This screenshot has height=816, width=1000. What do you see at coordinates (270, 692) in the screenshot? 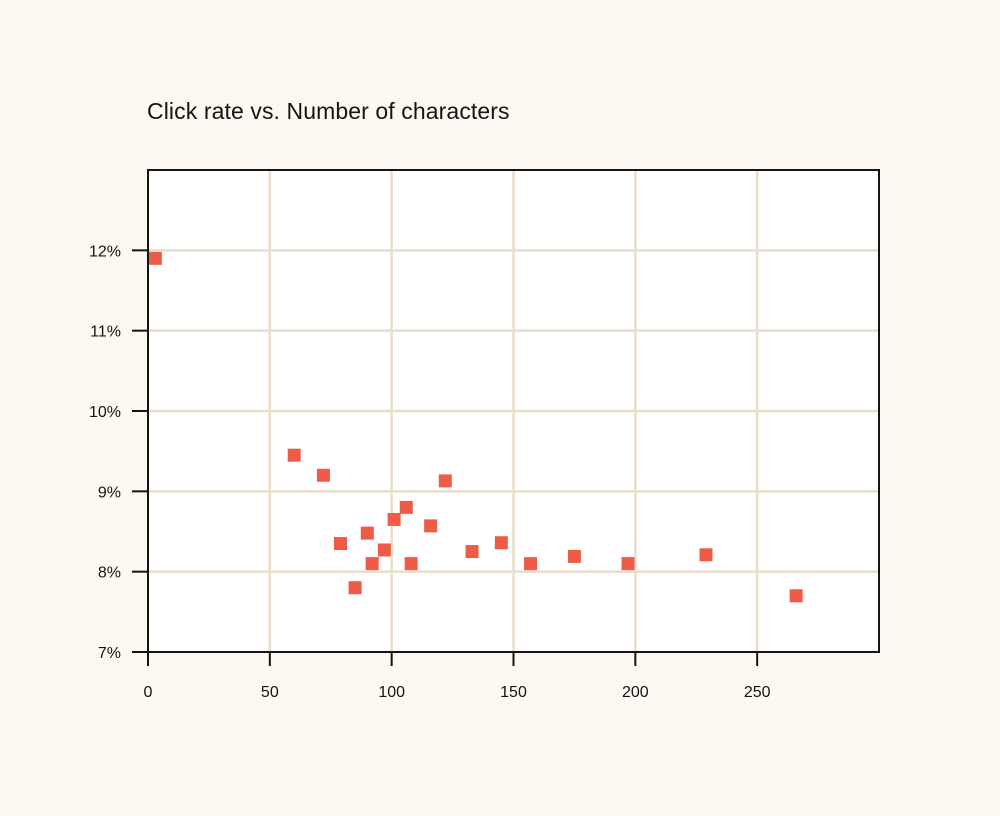
I see `x-tick-label: 50` at bounding box center [270, 692].